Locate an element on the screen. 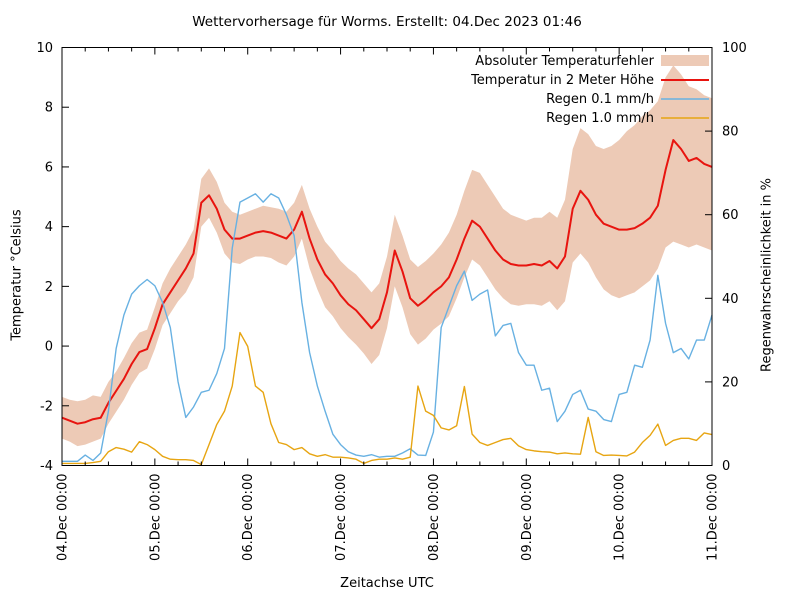 The width and height of the screenshot is (800, 600). x-tick-label: 05.Dec 00:00 is located at coordinates (155, 517).